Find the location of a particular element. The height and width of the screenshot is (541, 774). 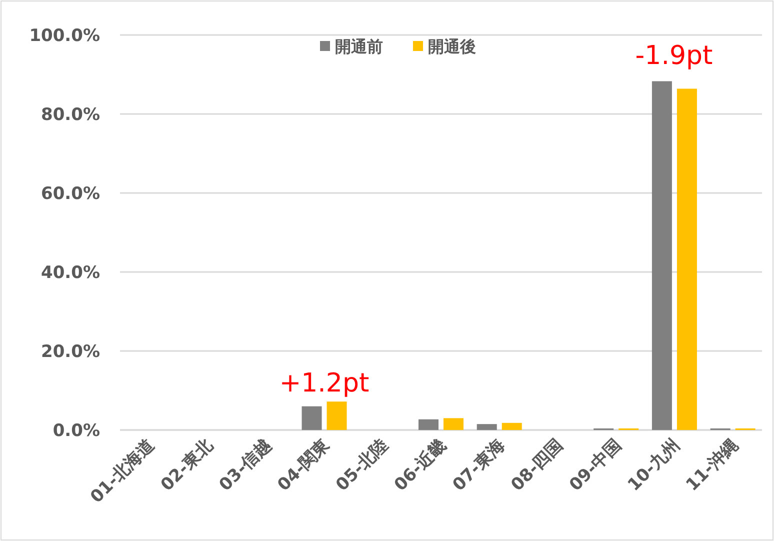

x-tick-label: 02-東北 is located at coordinates (187, 465).